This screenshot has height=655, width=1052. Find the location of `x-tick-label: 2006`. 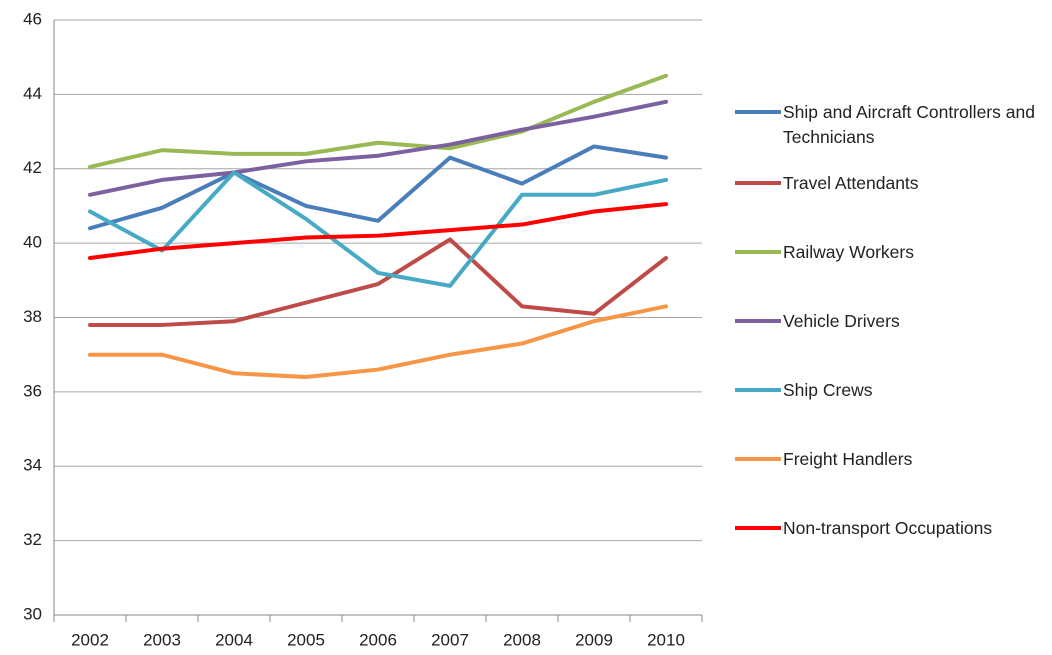

x-tick-label: 2006 is located at coordinates (378, 639).